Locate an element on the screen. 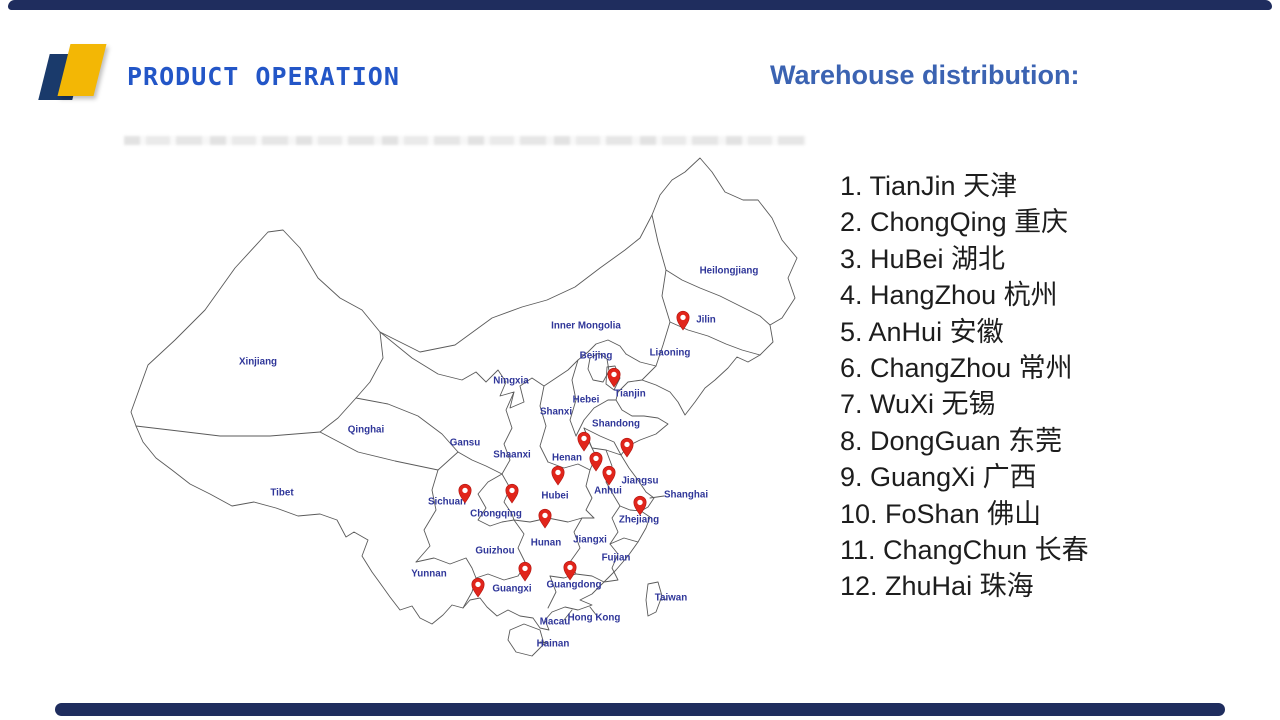 This screenshot has width=1280, height=720. warehouse-distribution-title: Warehouse distribution: is located at coordinates (925, 75).